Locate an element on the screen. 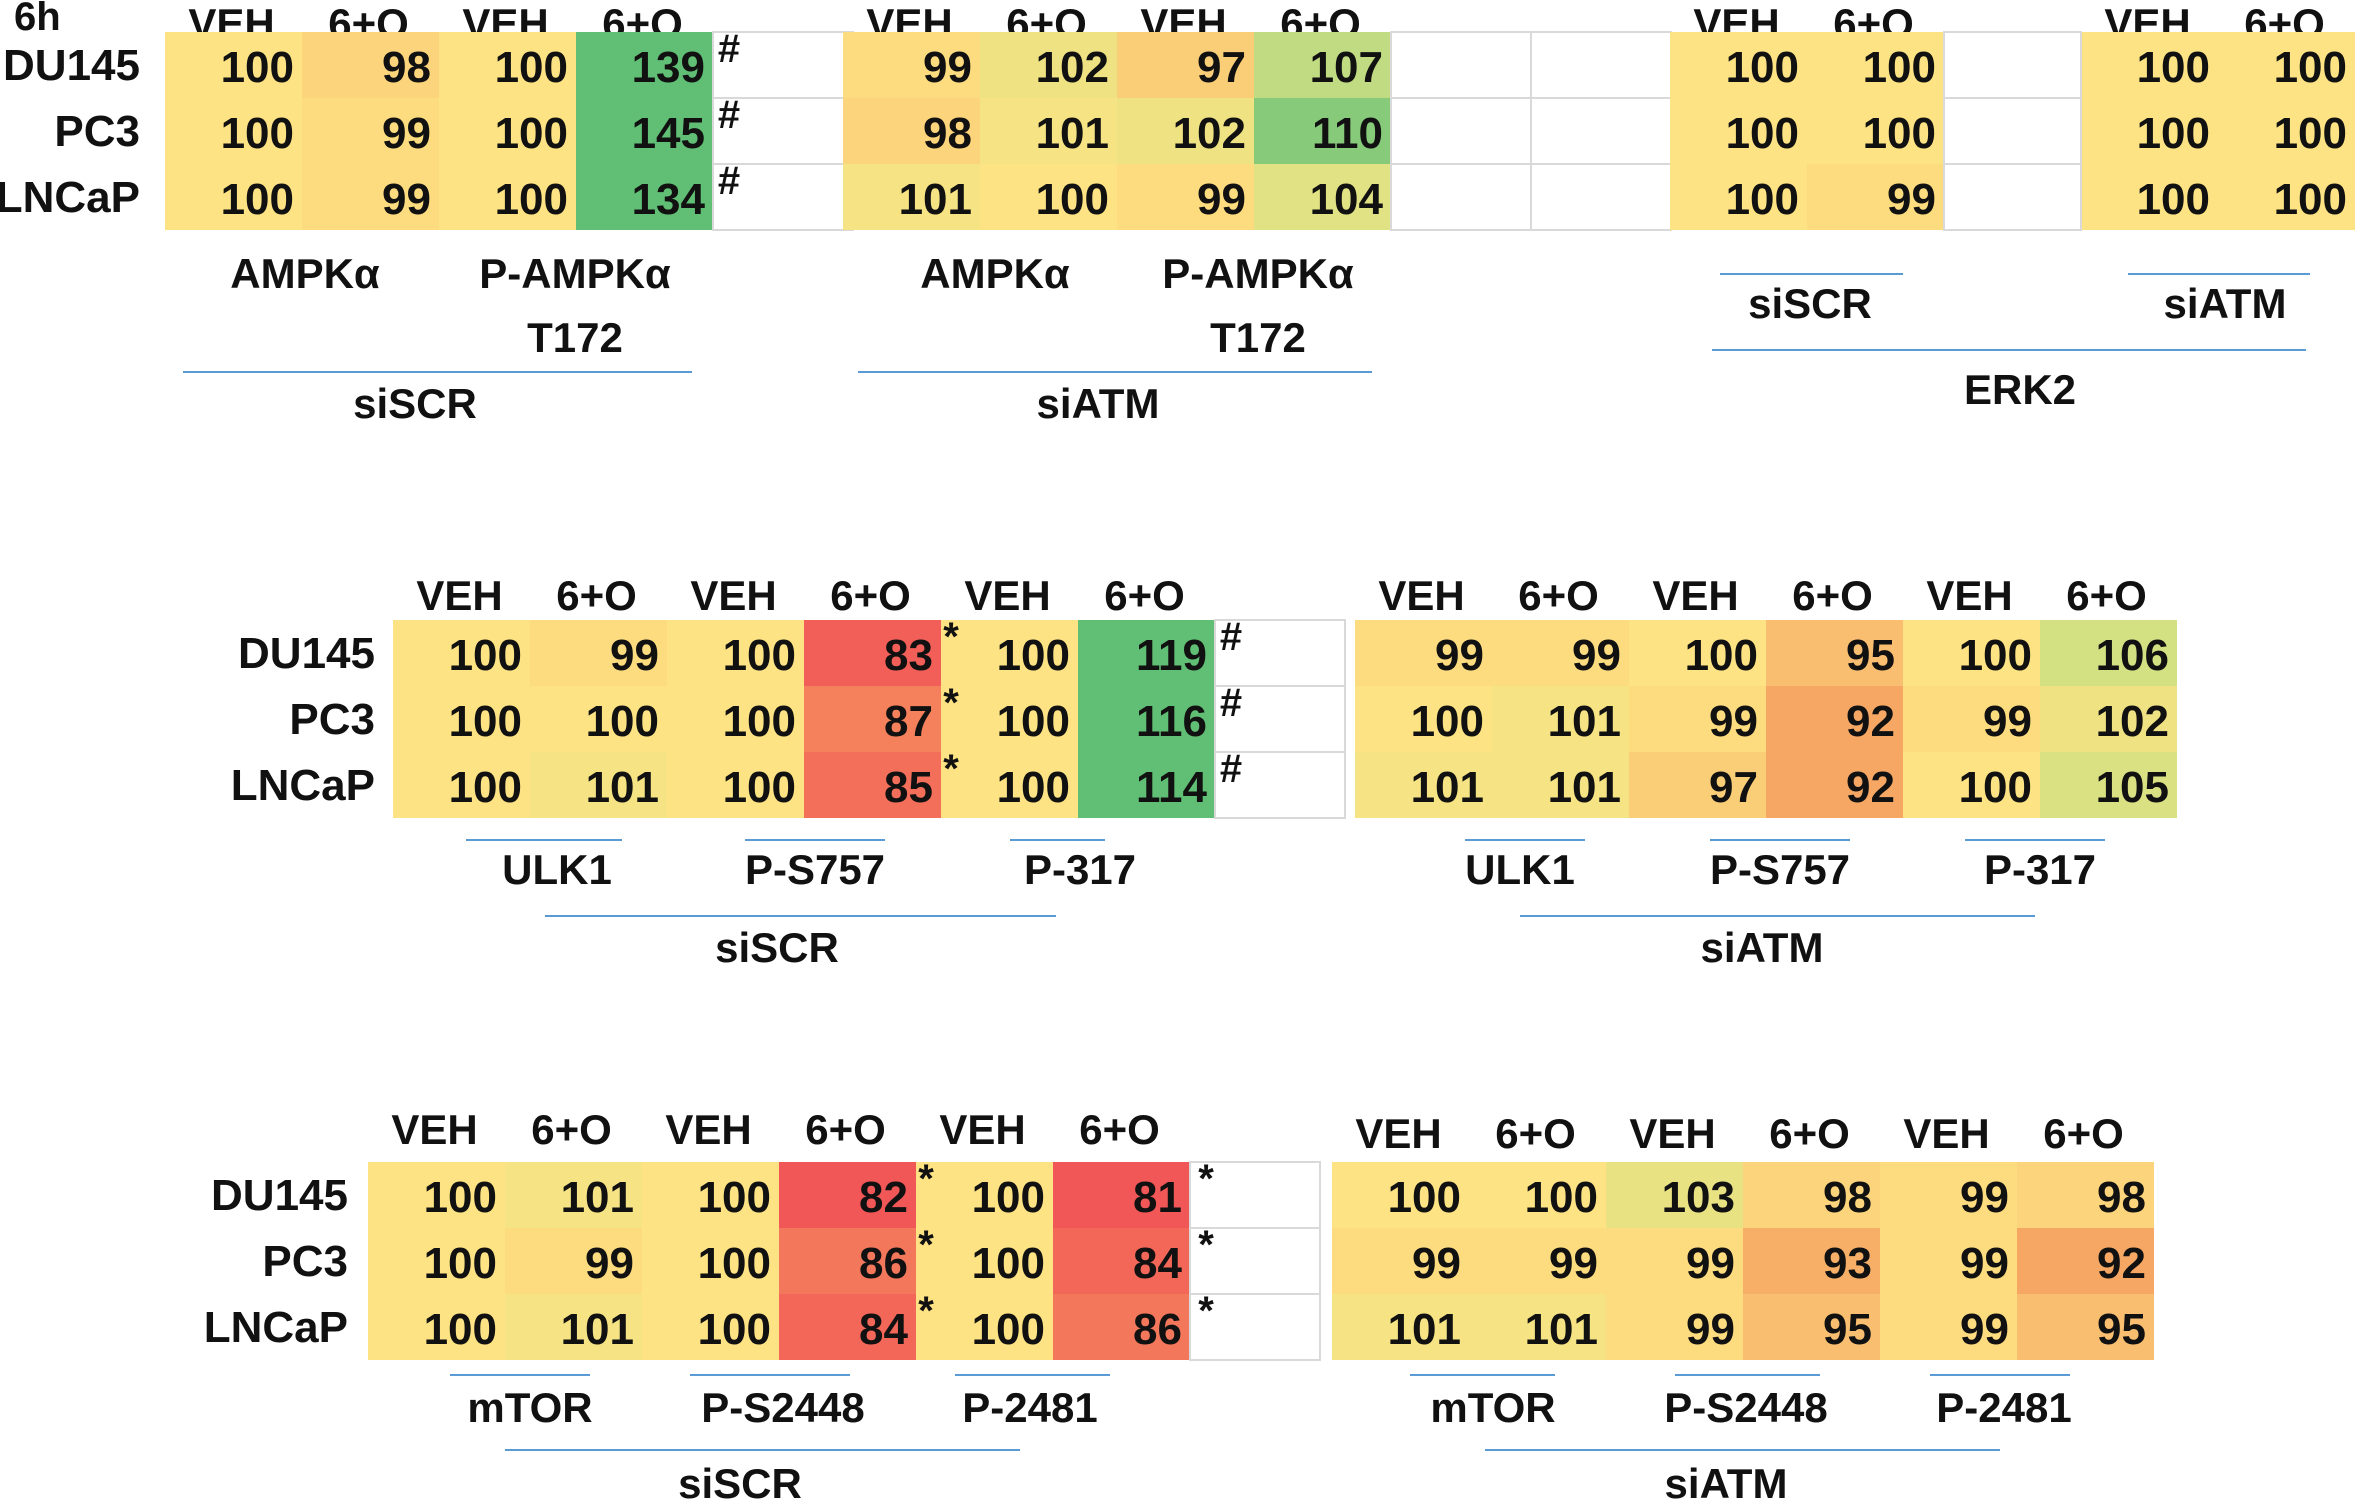 The image size is (2362, 1502). column-group-label: AMPKα is located at coordinates (995, 273).